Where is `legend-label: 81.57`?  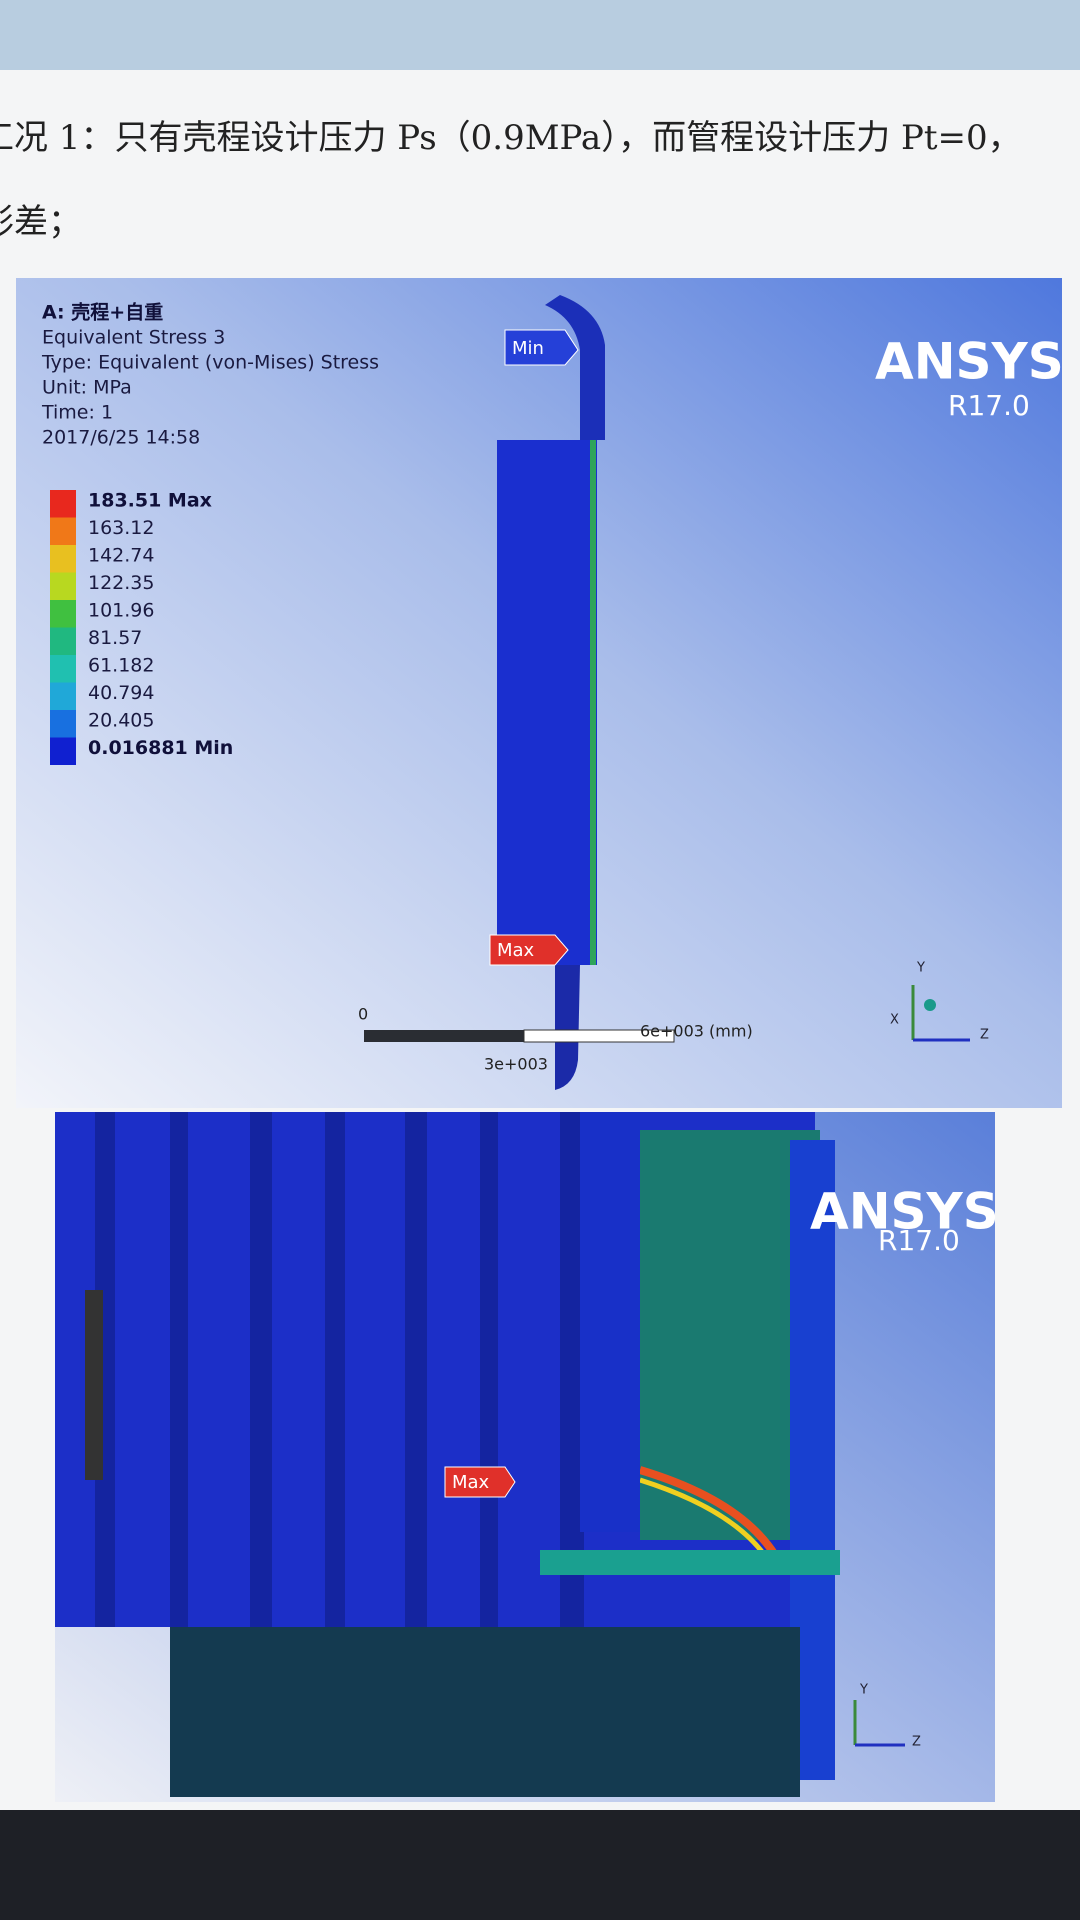 legend-label: 81.57 is located at coordinates (115, 638).